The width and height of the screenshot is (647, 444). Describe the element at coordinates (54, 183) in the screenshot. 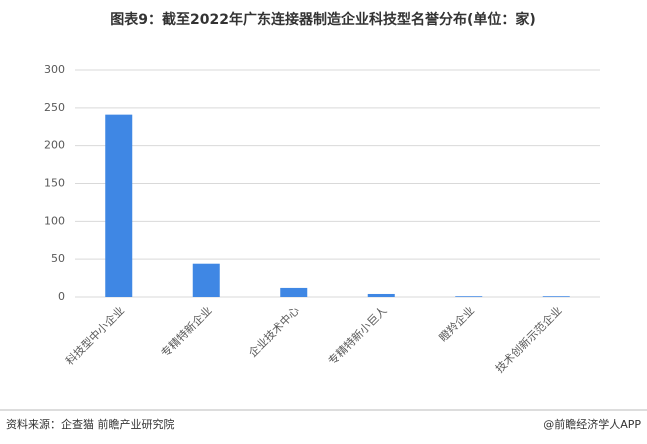

I see `y-tick-label: 150` at that location.